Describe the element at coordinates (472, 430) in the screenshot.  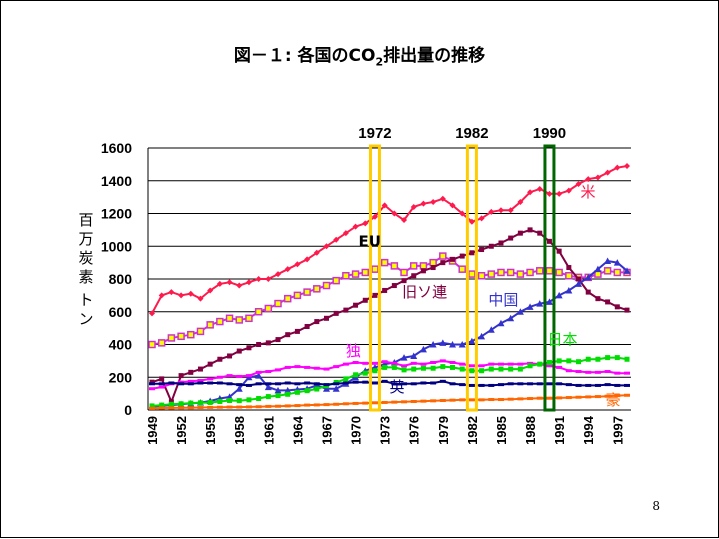
I see `x-tick-label: 1982` at that location.